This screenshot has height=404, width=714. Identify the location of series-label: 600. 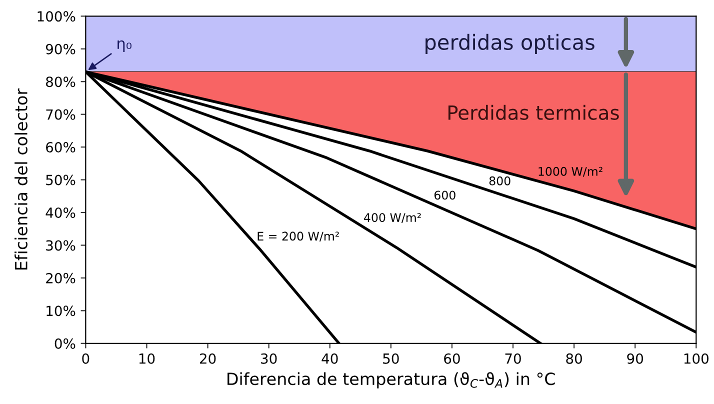
(445, 195).